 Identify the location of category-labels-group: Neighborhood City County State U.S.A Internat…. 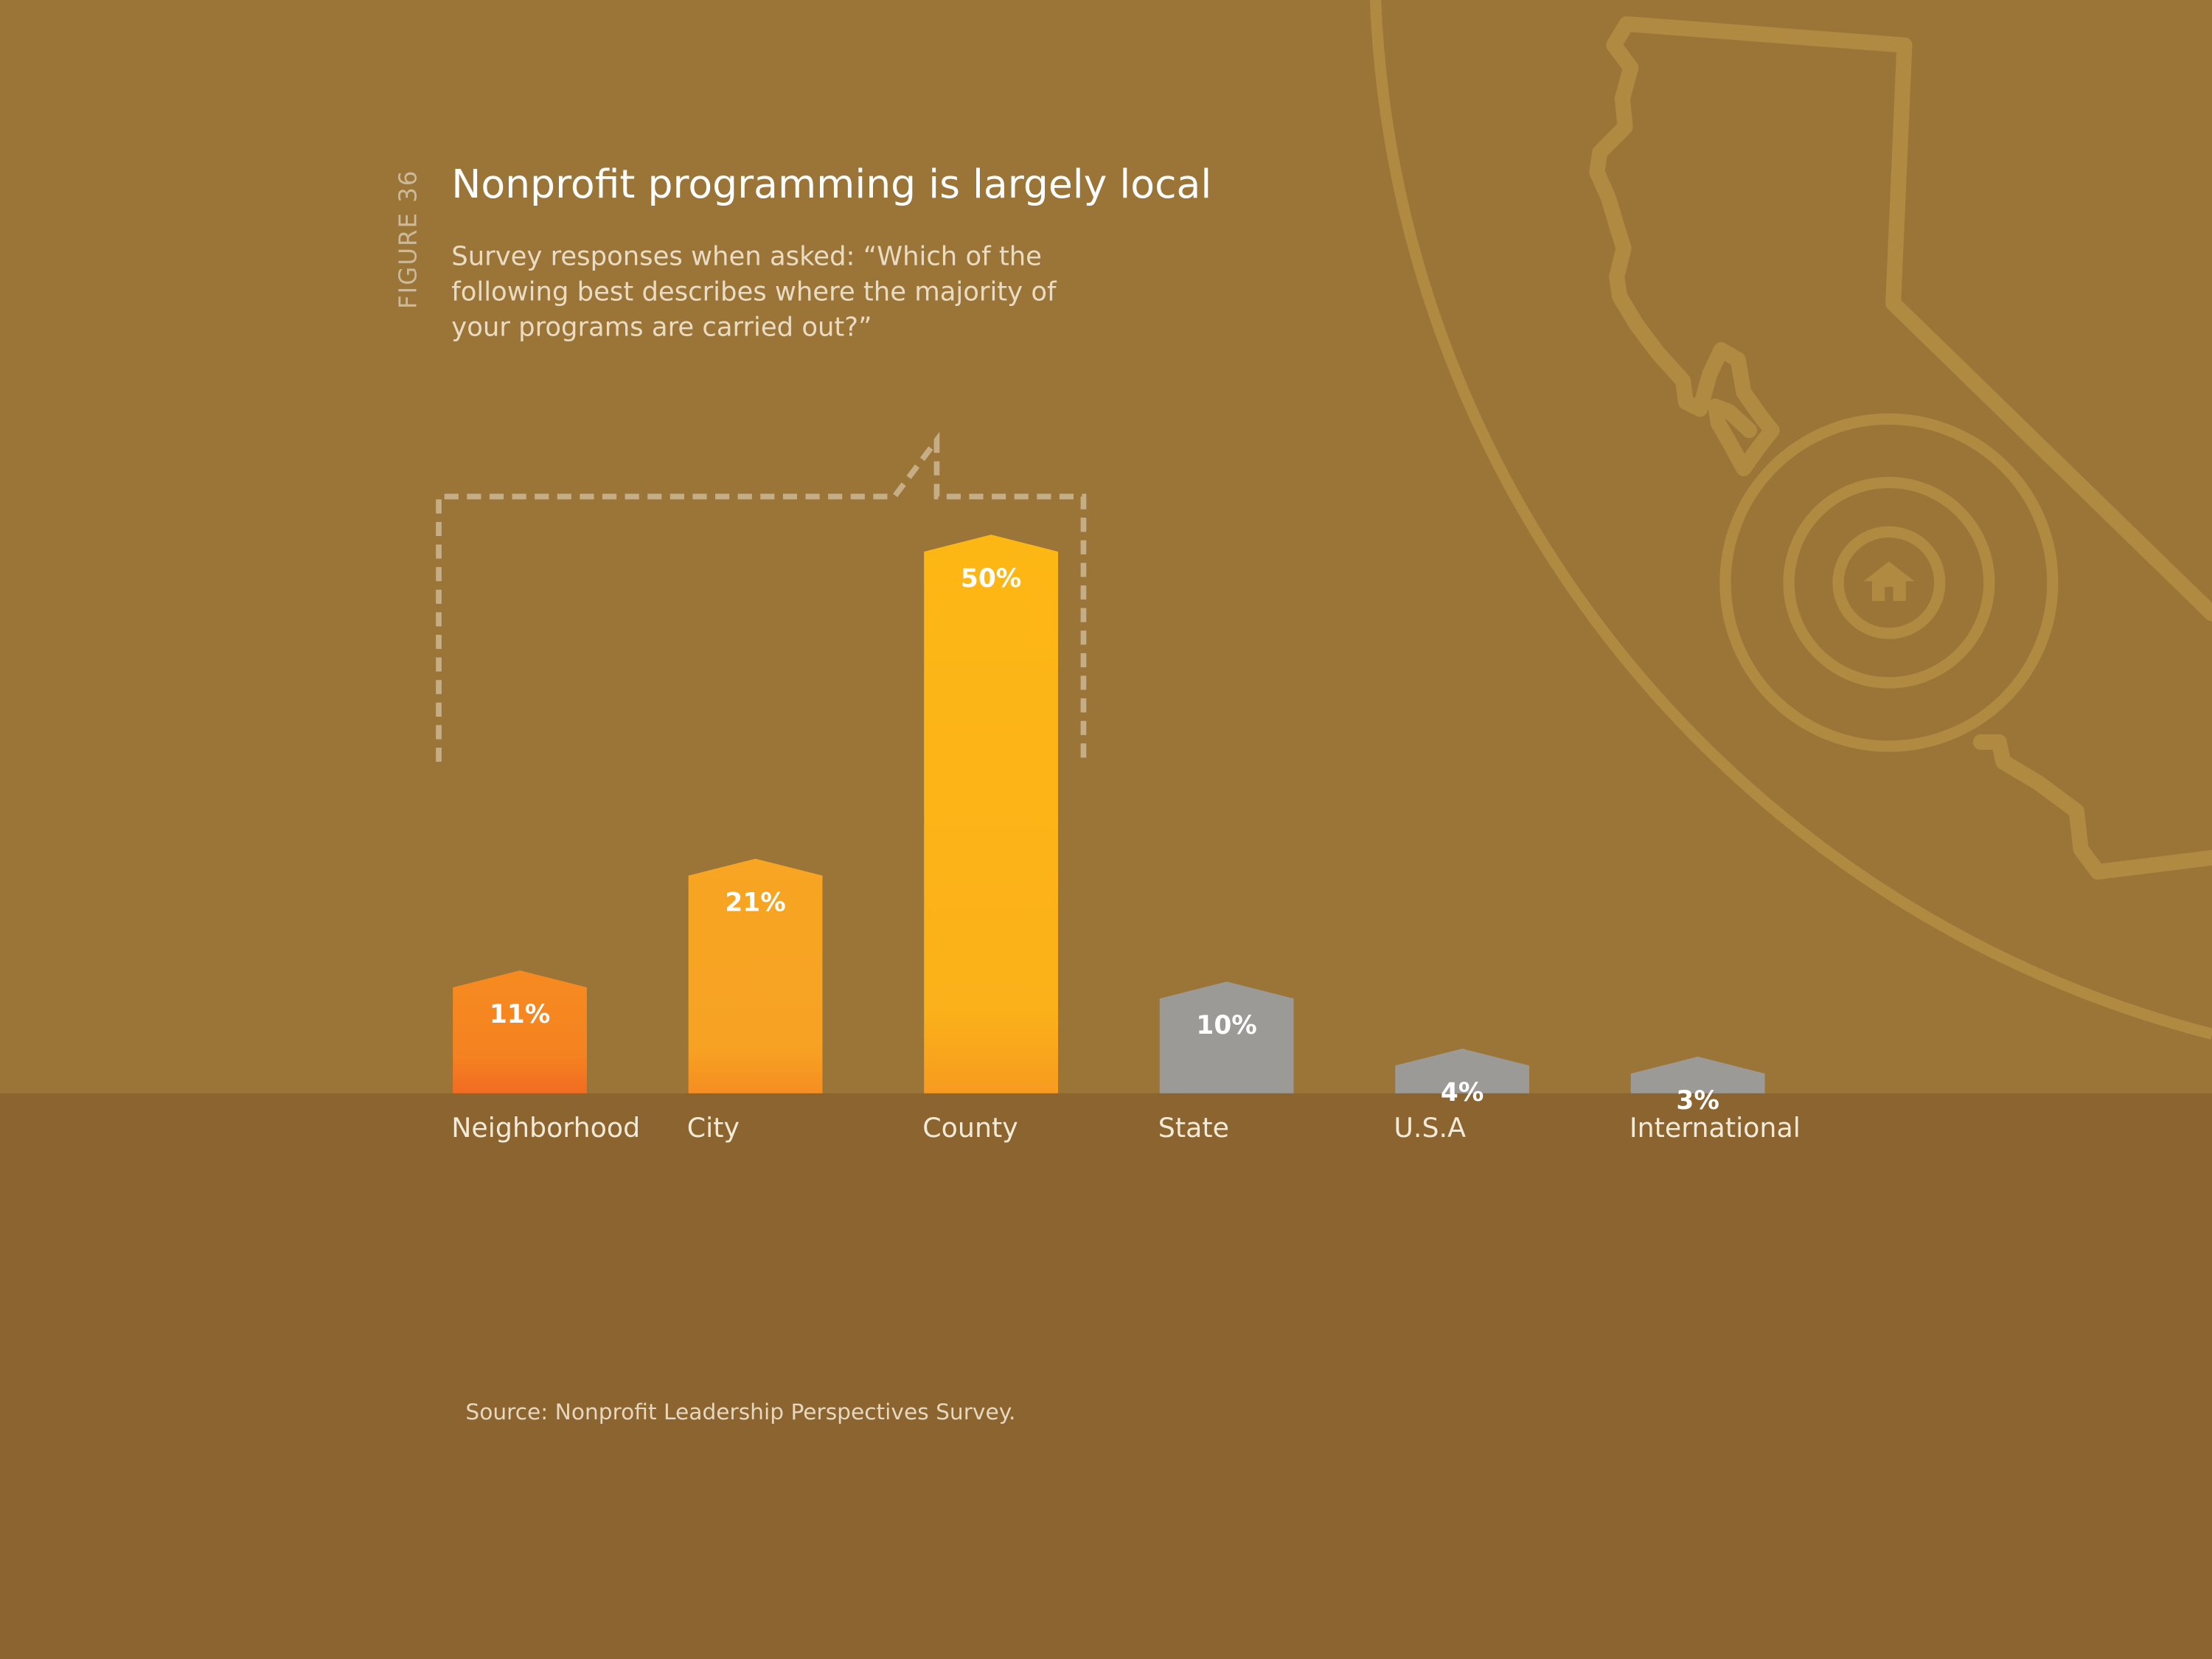
(1126, 1128).